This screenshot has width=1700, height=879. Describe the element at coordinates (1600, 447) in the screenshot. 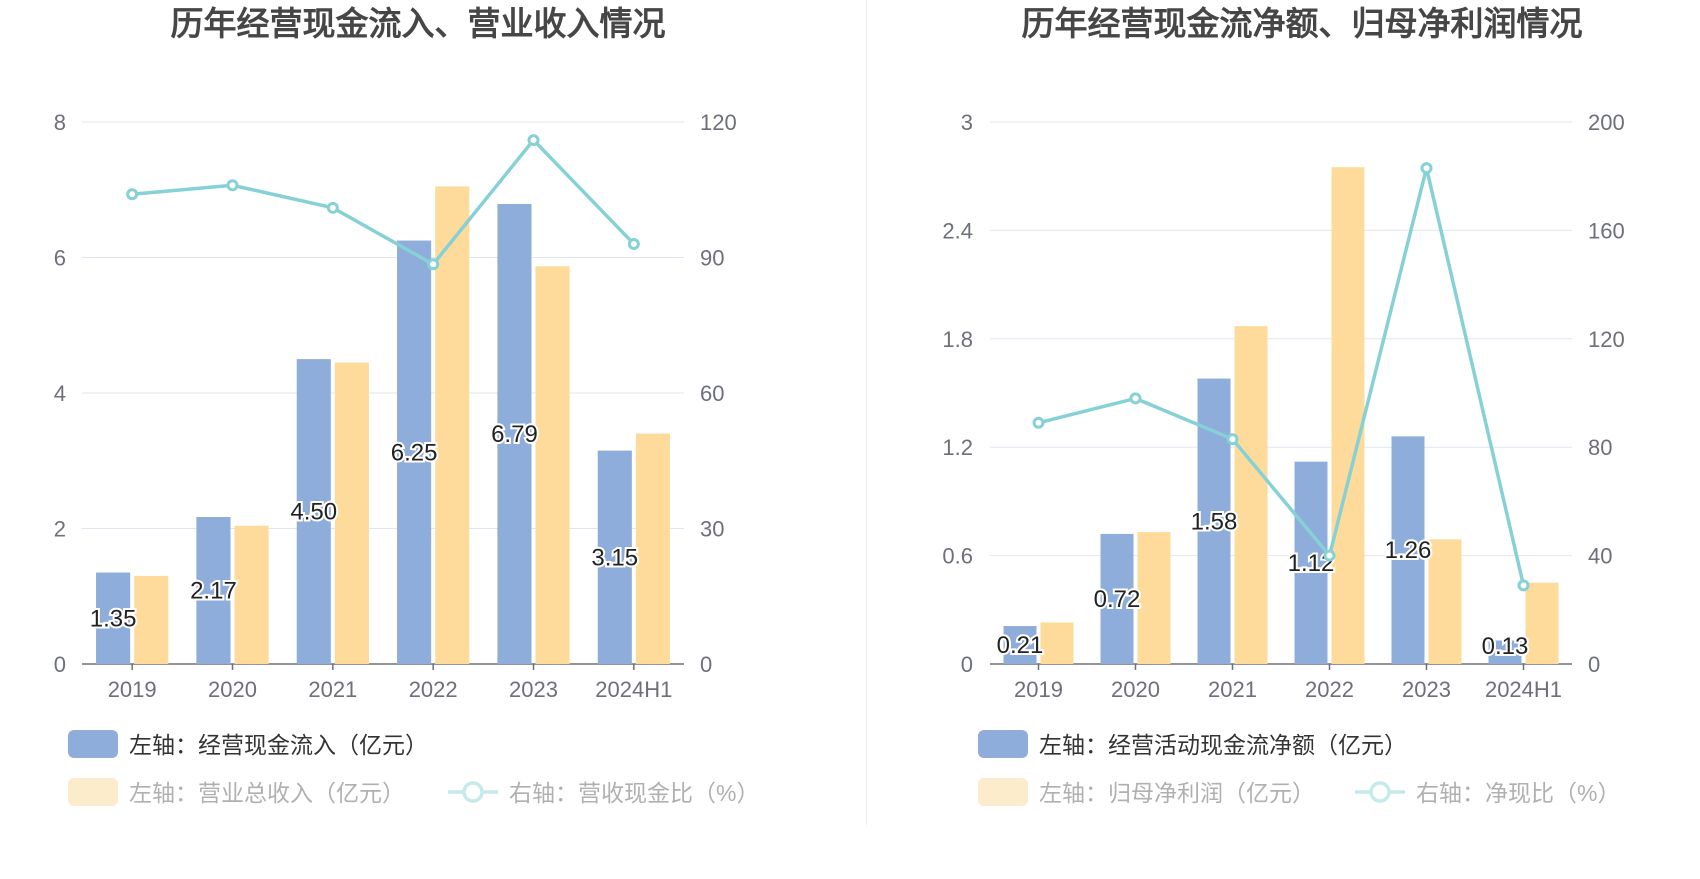

I see `right-axis-tick-label: 80` at that location.